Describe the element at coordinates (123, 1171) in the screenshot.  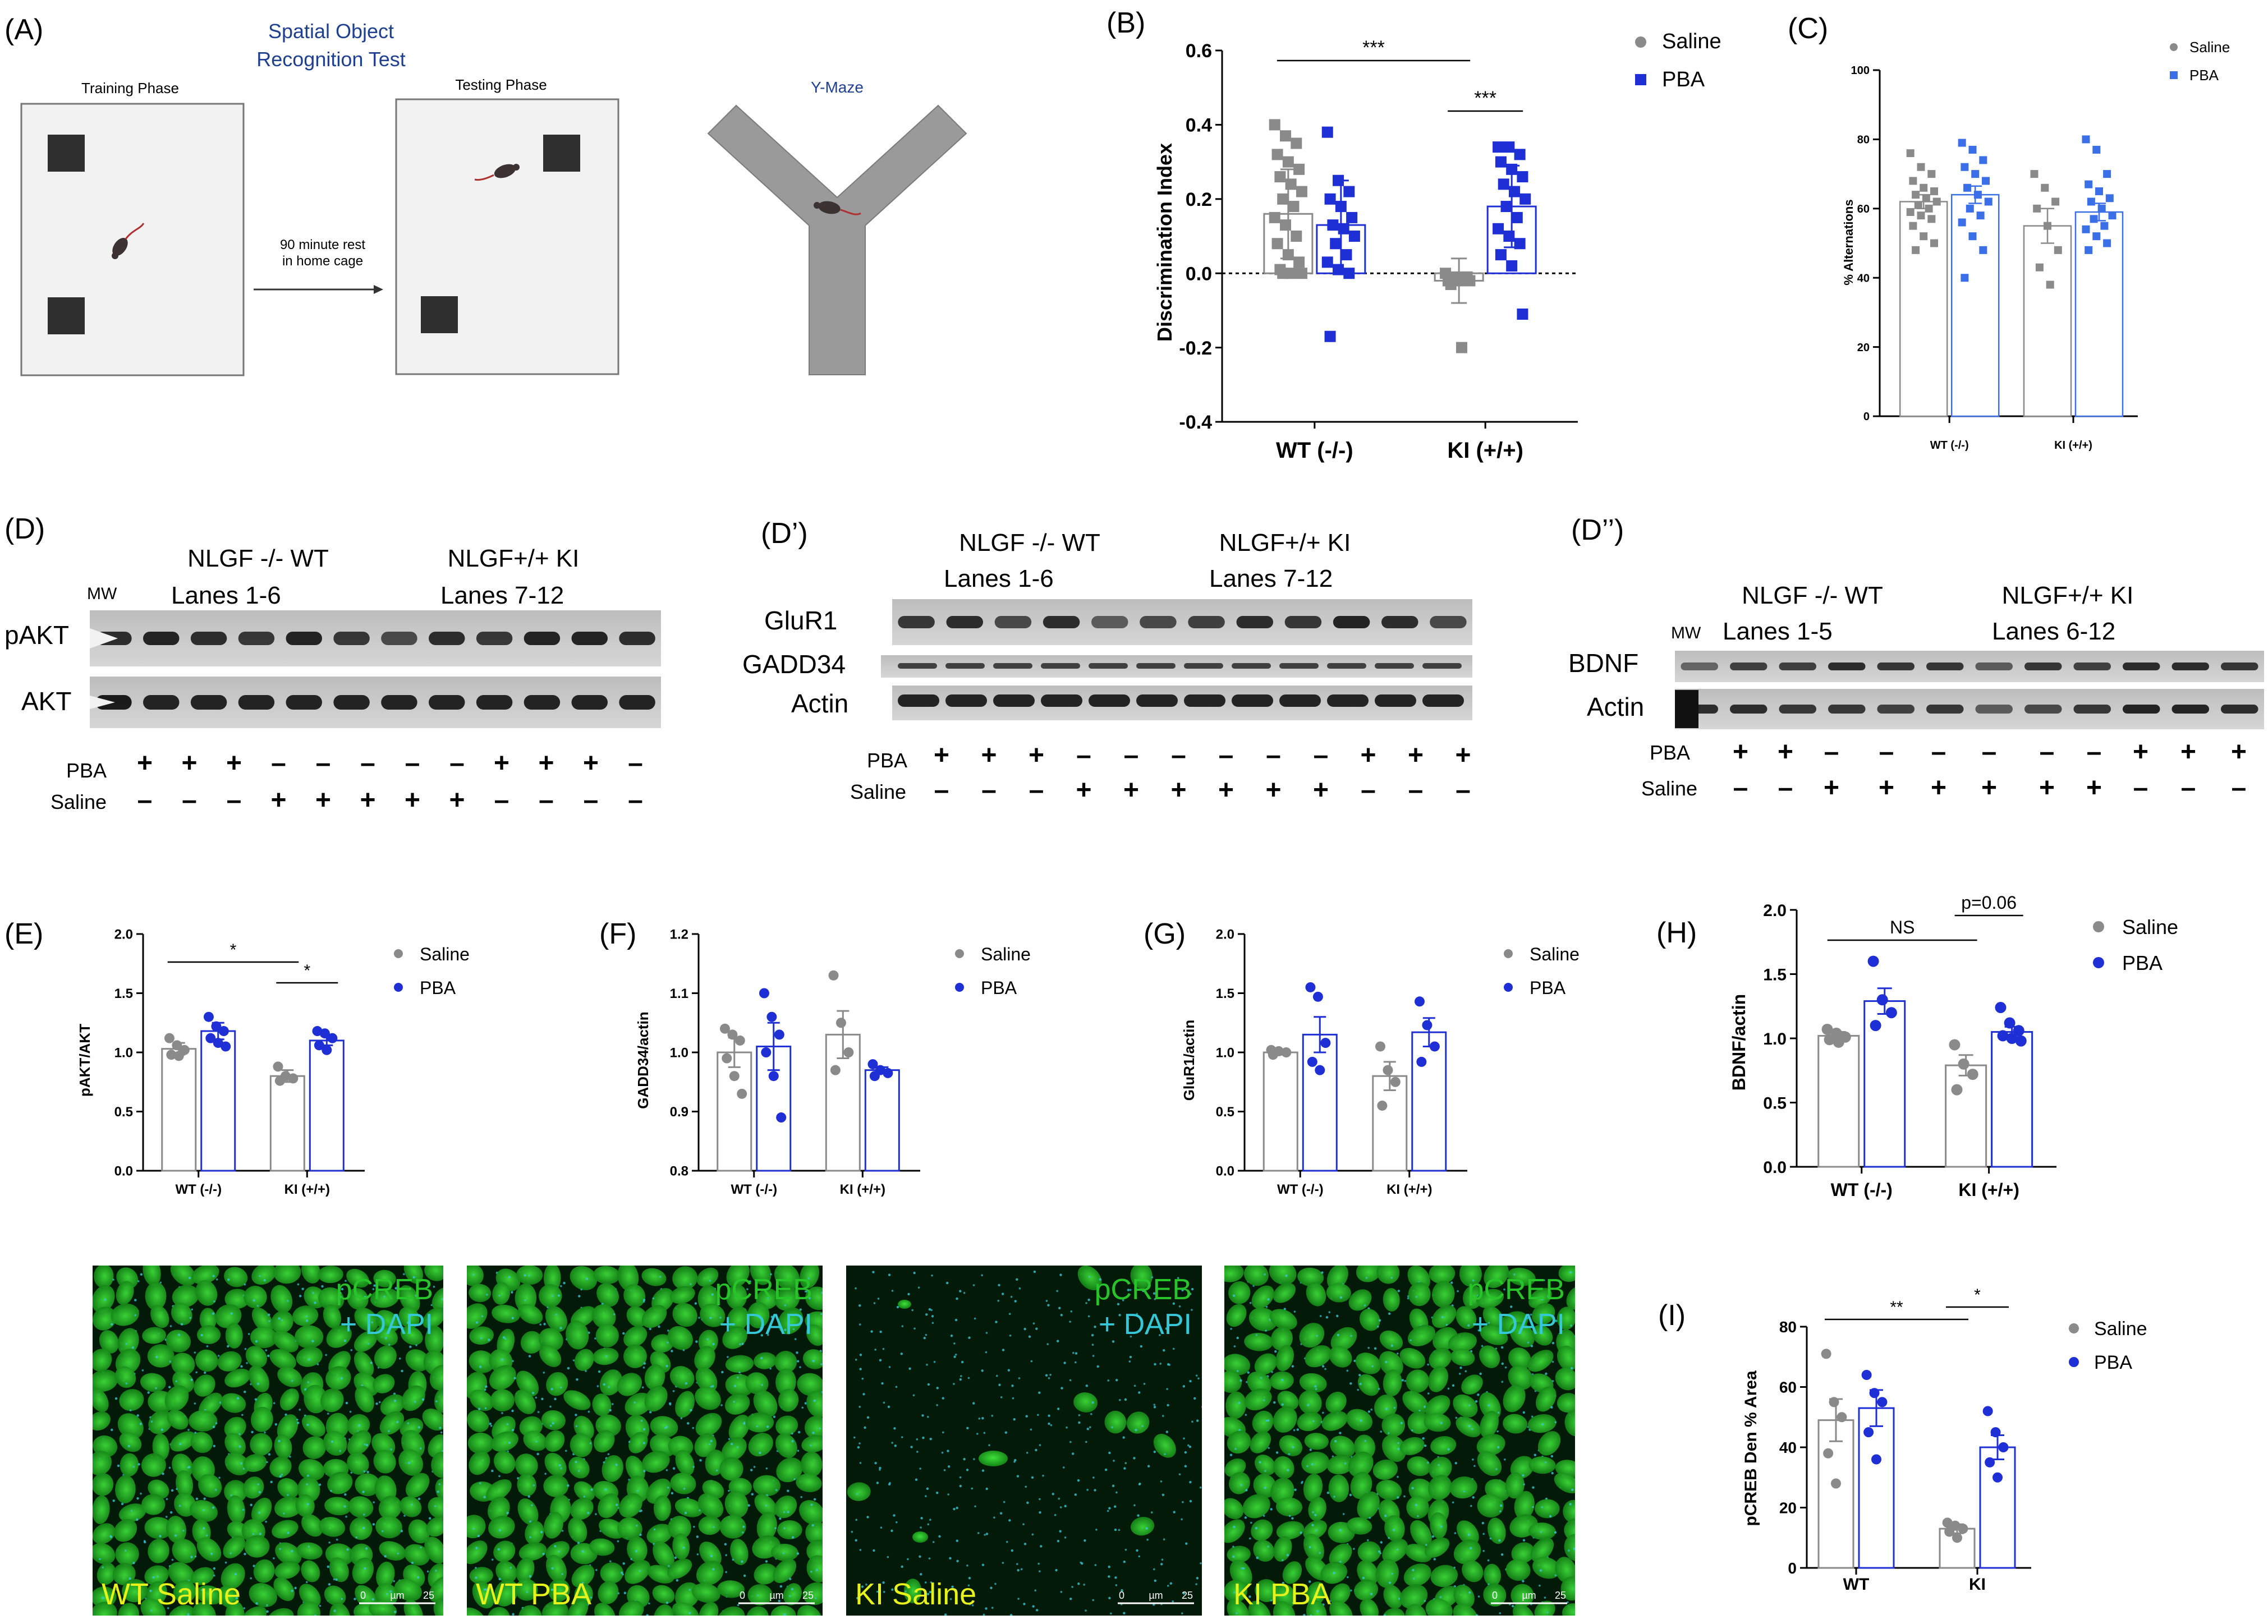
I see `y-tick-label: 0.0` at that location.